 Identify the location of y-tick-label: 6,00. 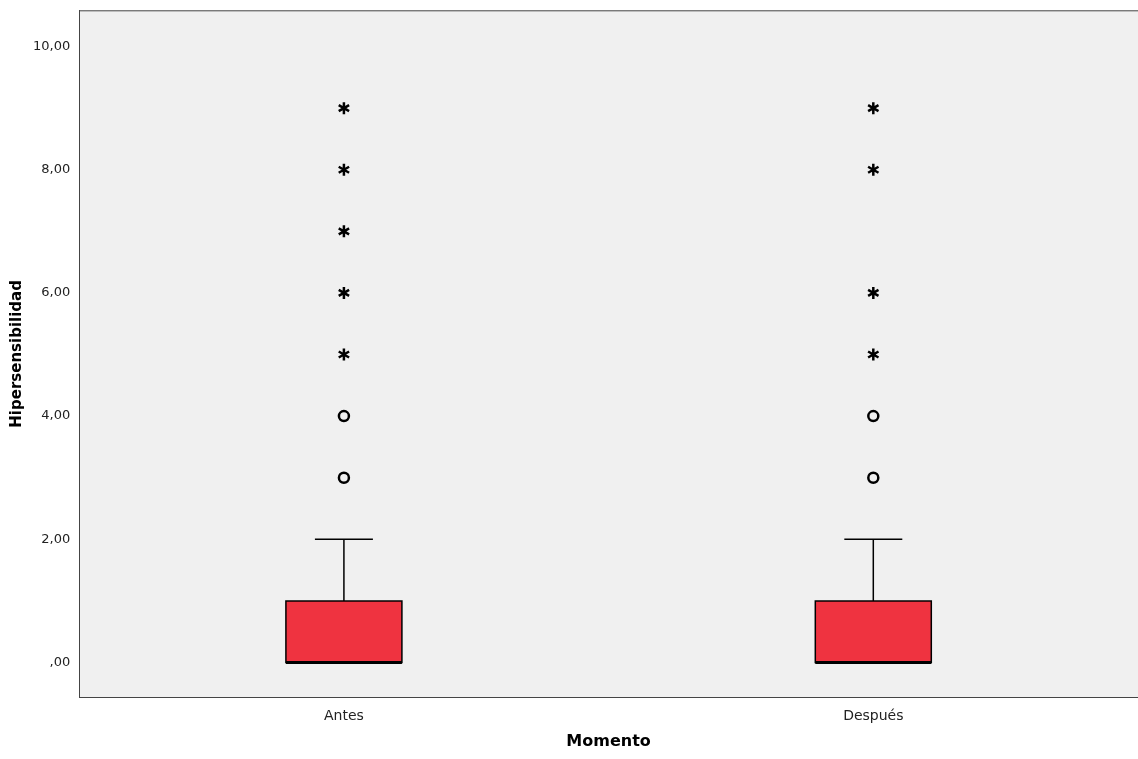
(56, 292).